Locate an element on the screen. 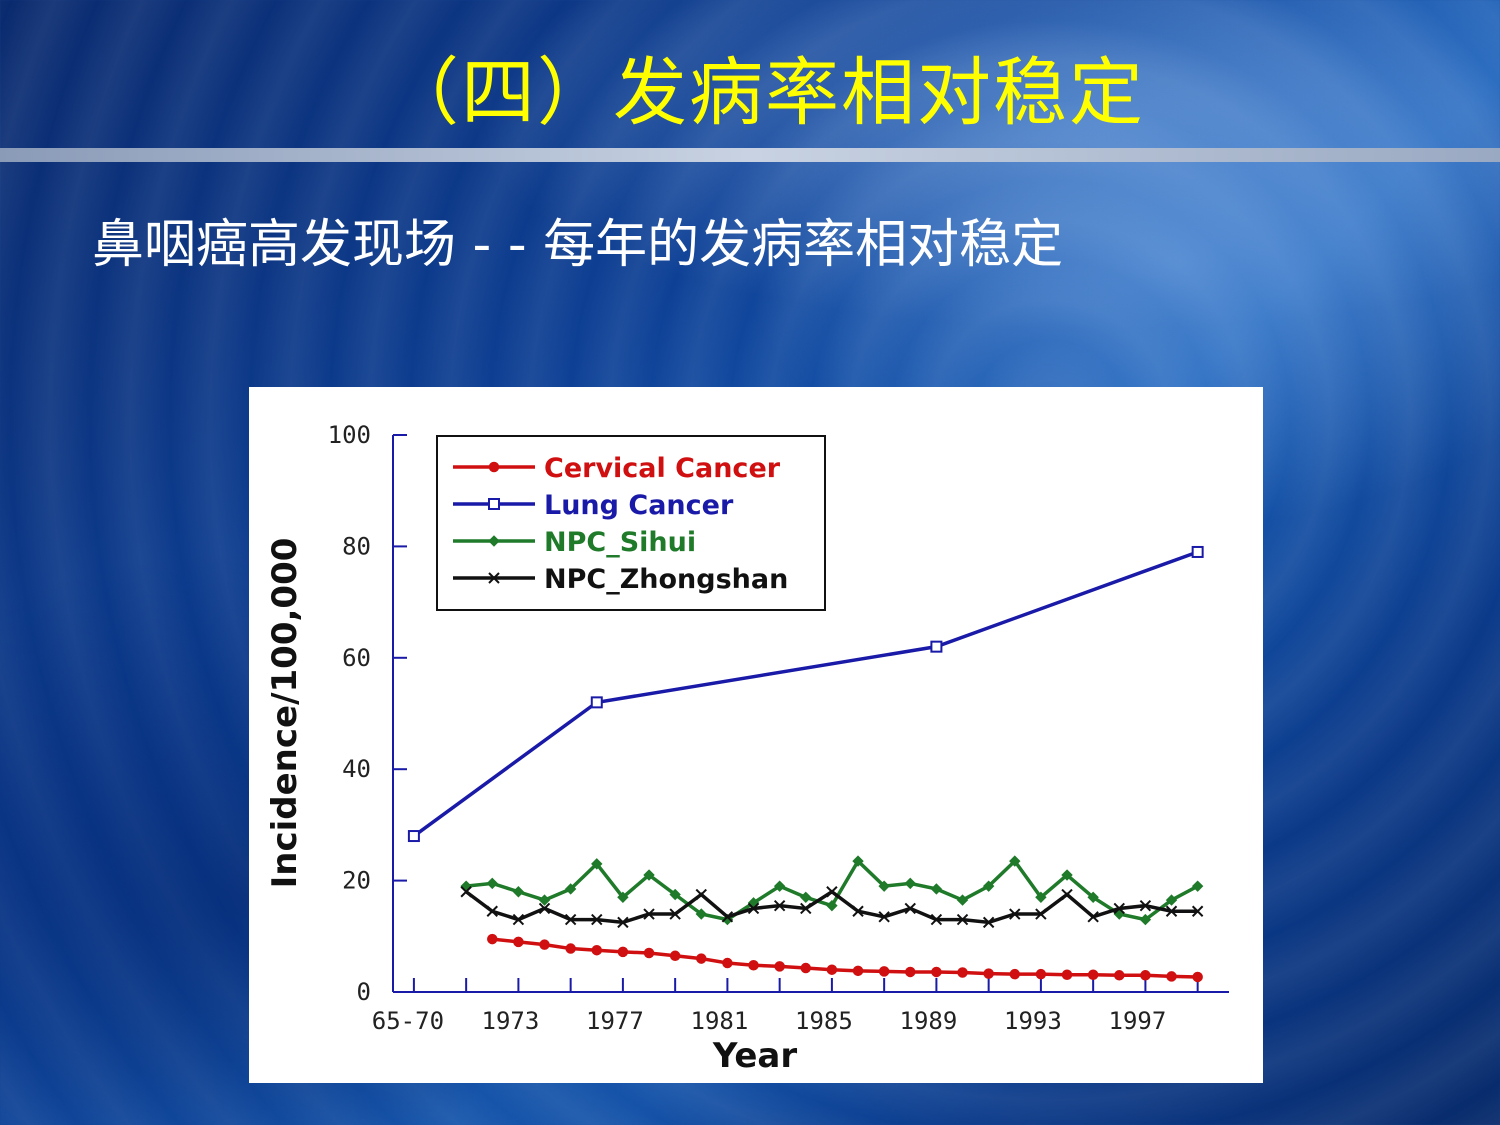 This screenshot has width=1500, height=1125. x-tick-label: 1985 is located at coordinates (824, 1021).